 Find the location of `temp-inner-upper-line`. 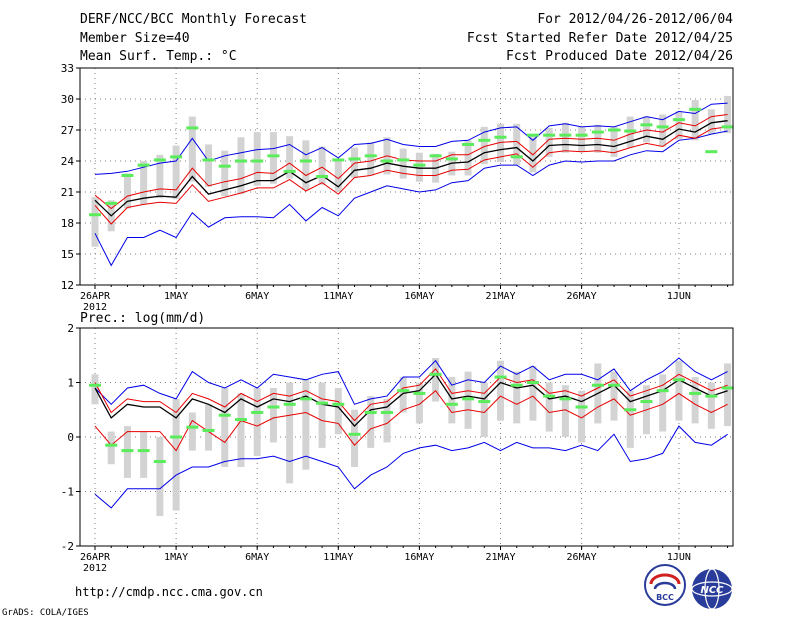

temp-inner-upper-line is located at coordinates (411, 162).